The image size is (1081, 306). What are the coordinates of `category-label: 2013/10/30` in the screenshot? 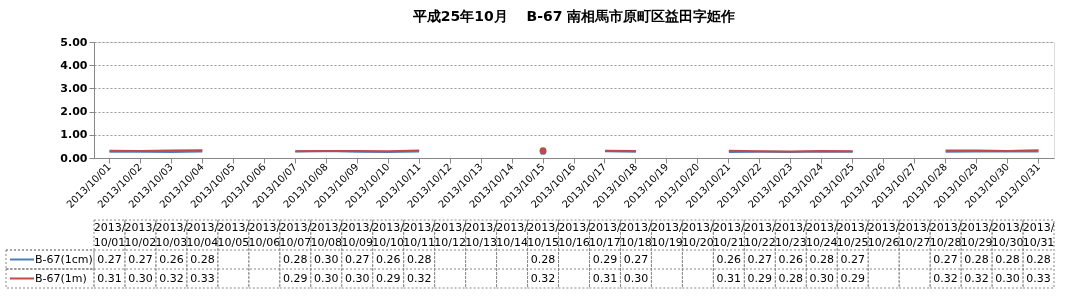 It's located at (1007, 235).